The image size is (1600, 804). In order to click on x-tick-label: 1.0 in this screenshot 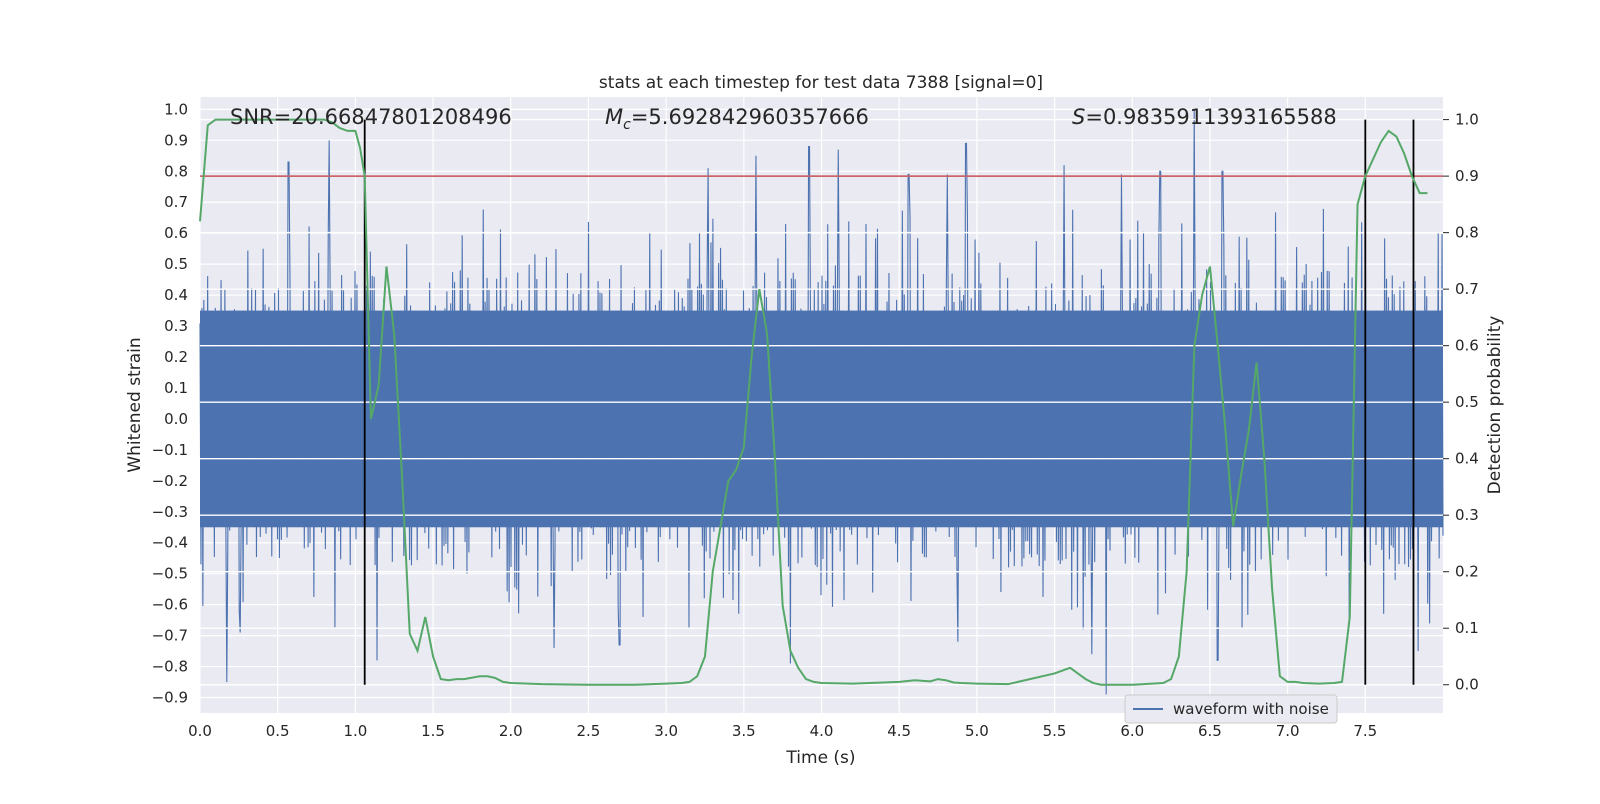, I will do `click(355, 731)`.